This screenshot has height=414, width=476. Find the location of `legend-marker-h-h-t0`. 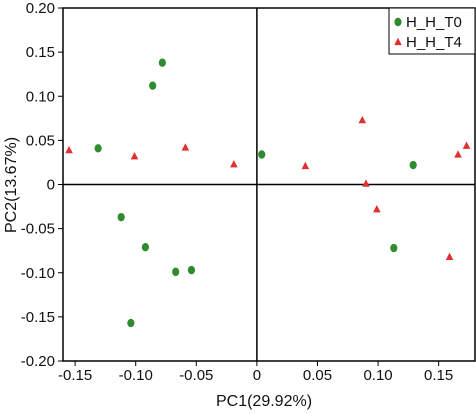

legend-marker-h-h-t0 is located at coordinates (398, 22).